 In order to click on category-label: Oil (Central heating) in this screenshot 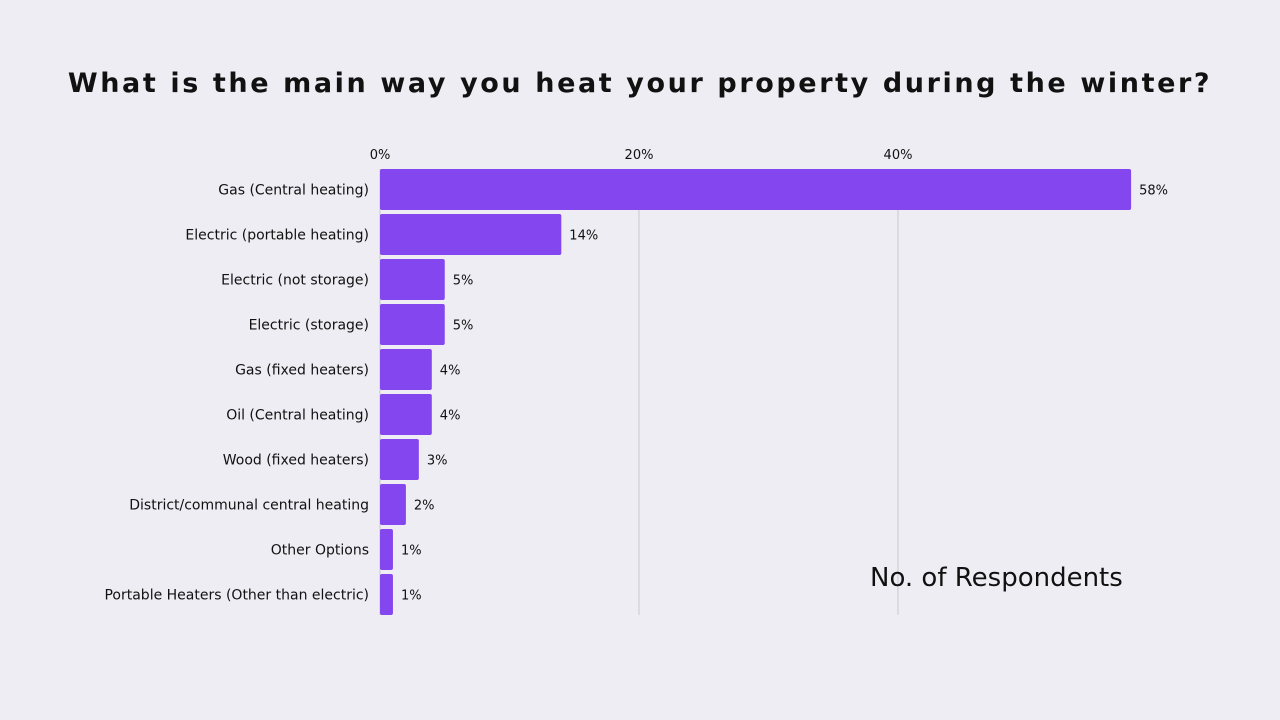, I will do `click(297, 416)`.